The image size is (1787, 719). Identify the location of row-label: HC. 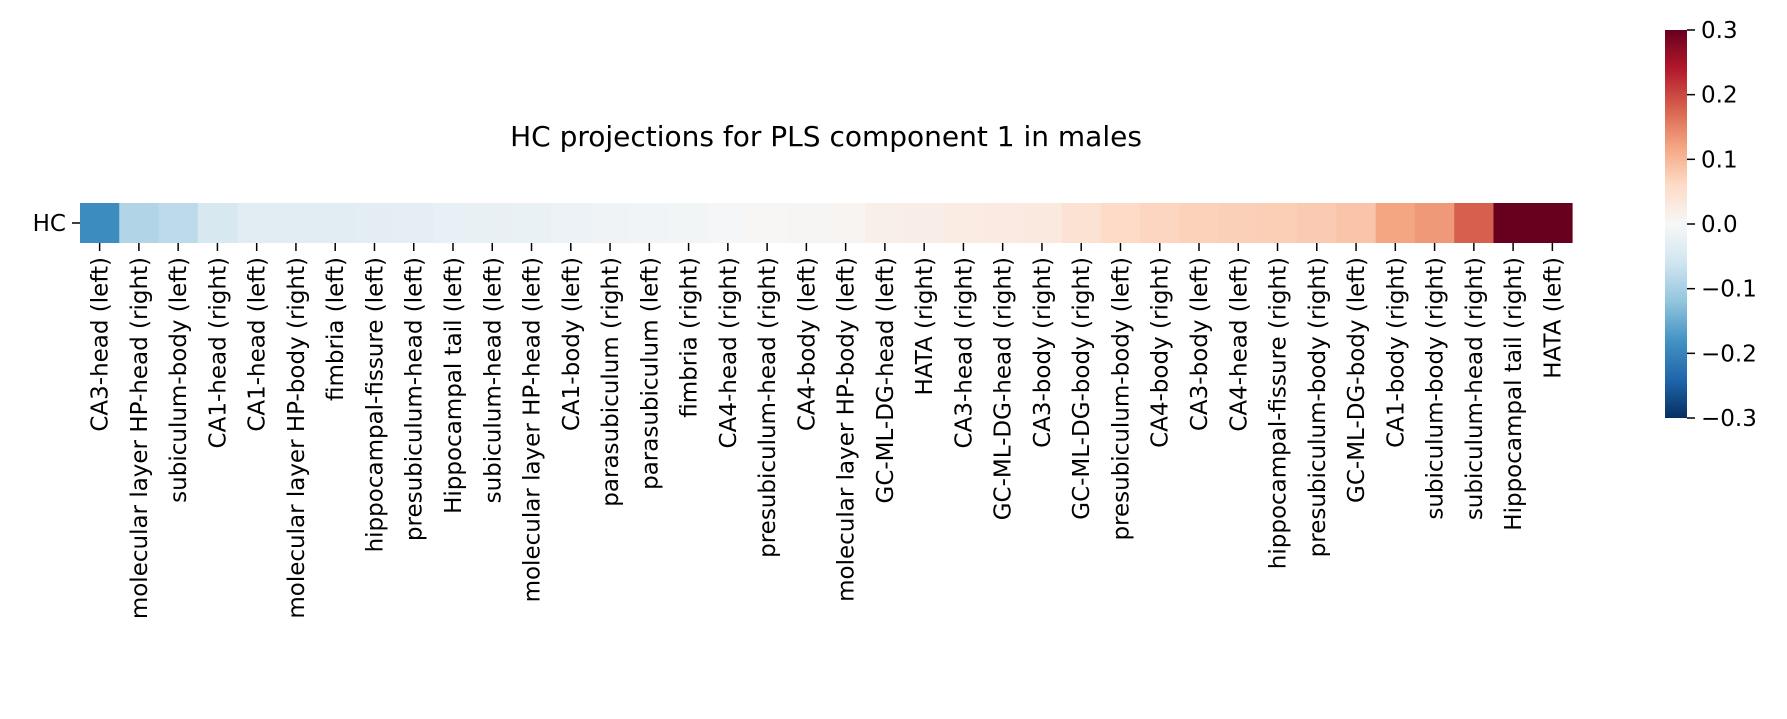
(49, 224).